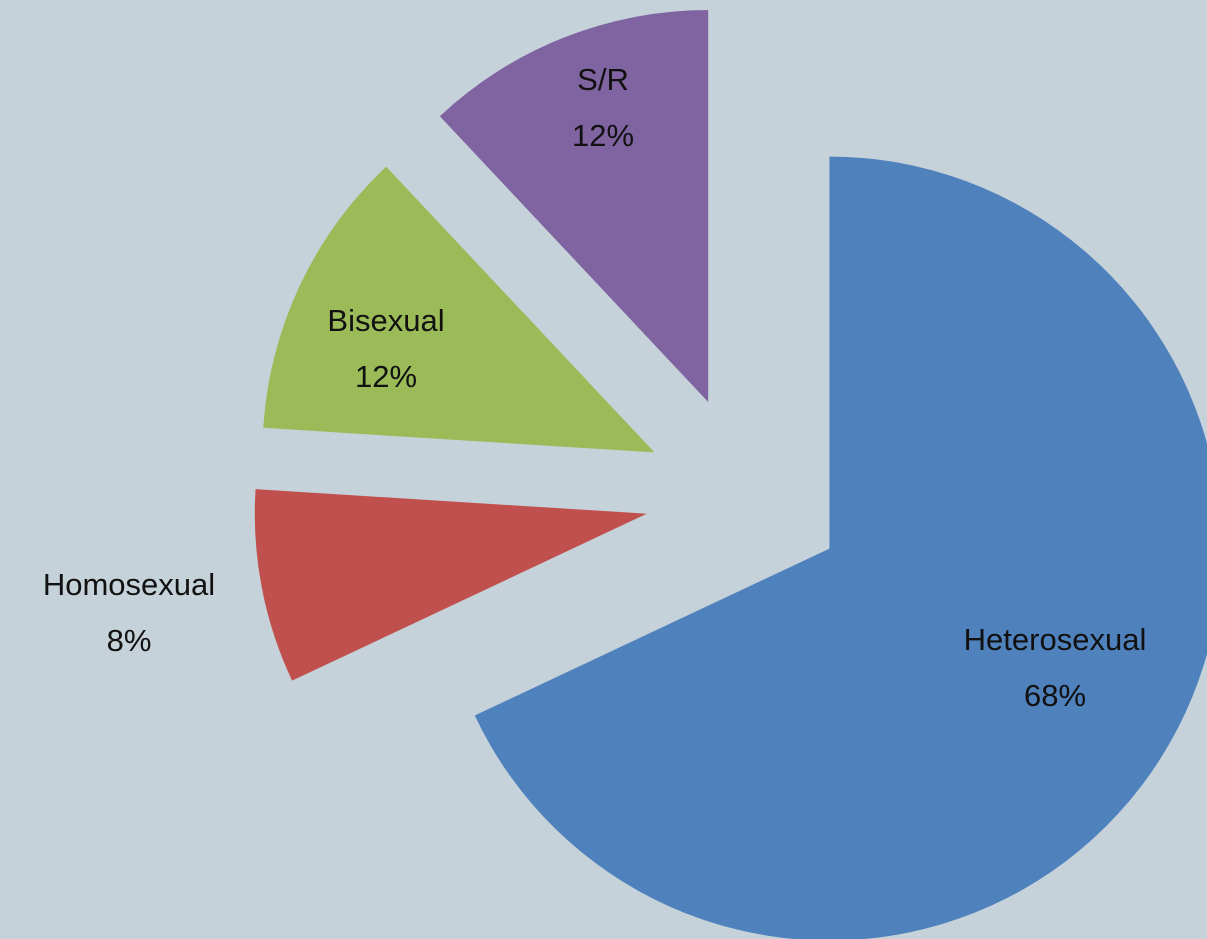 Image resolution: width=1207 pixels, height=939 pixels. I want to click on slice-label: Bisexual, so click(385, 320).